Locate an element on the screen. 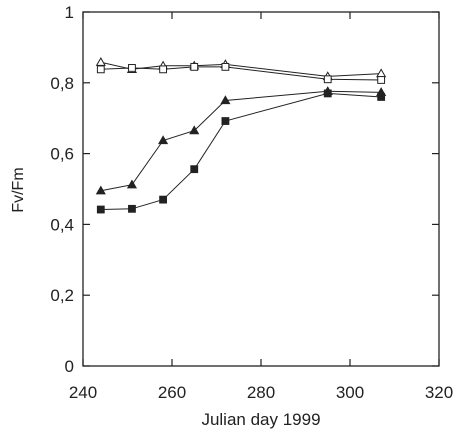 The image size is (471, 441). y-tick-label: 0,6 is located at coordinates (62, 154).